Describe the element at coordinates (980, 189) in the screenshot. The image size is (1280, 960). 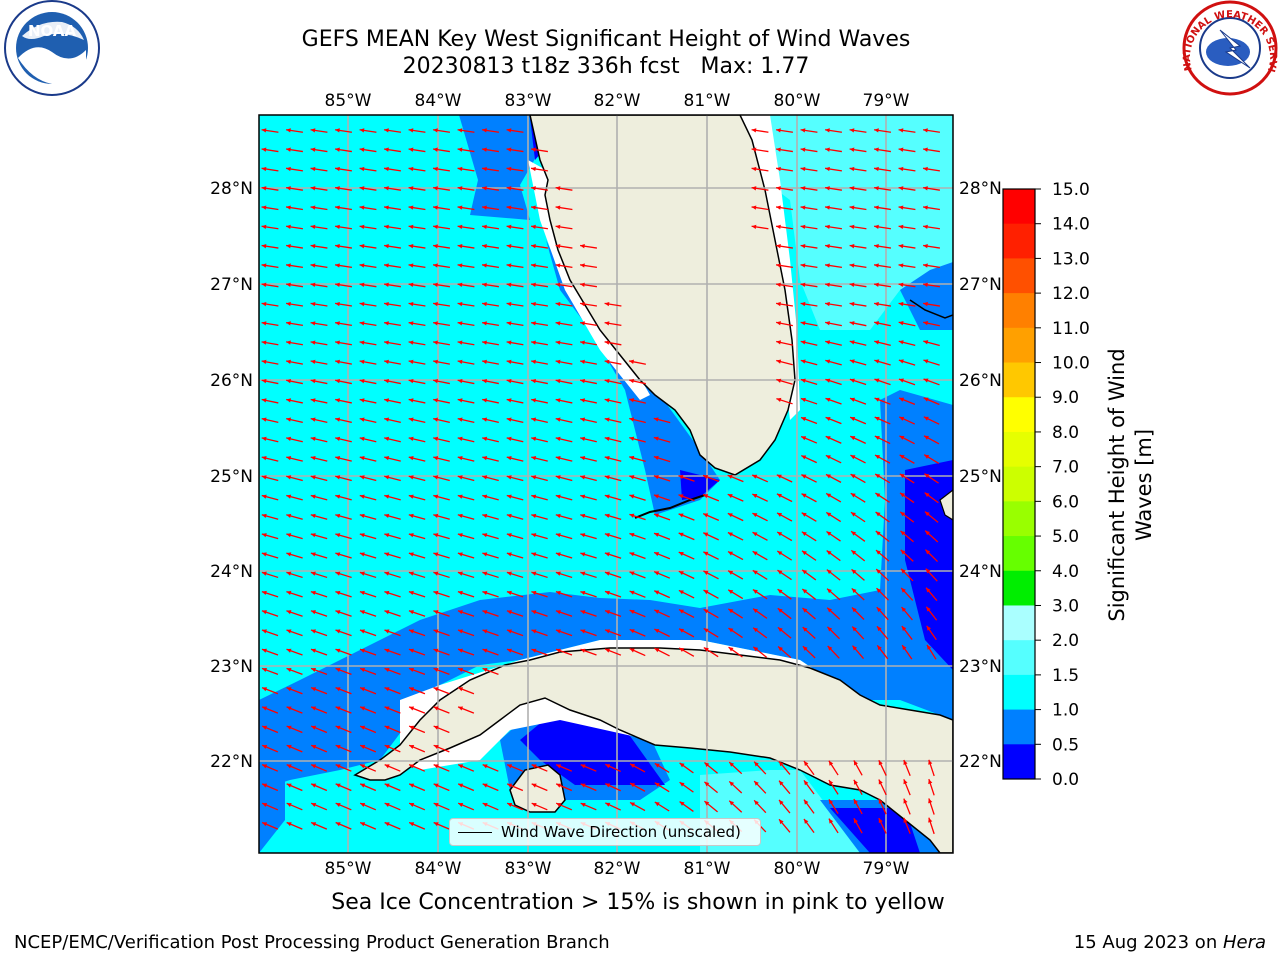
I see `lat-label-right: 28°N` at that location.